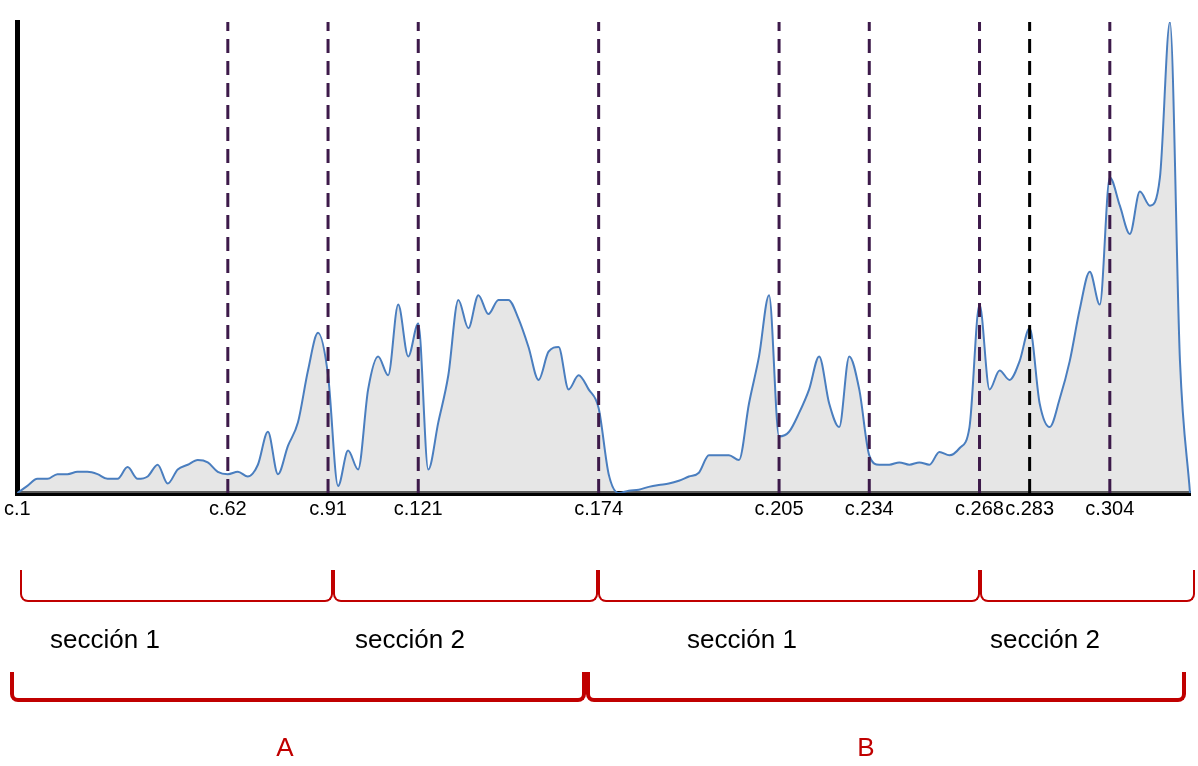  What do you see at coordinates (979, 507) in the screenshot?
I see `x-tick-label: c.268` at bounding box center [979, 507].